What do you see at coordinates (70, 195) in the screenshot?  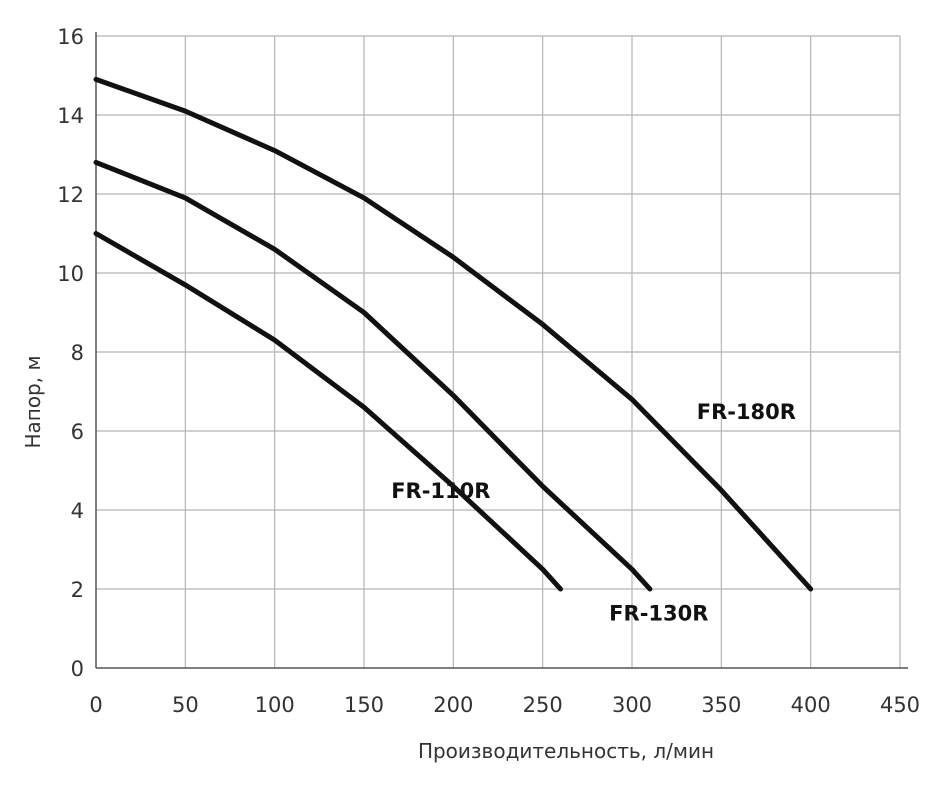 I see `y-tick-label: 12` at bounding box center [70, 195].